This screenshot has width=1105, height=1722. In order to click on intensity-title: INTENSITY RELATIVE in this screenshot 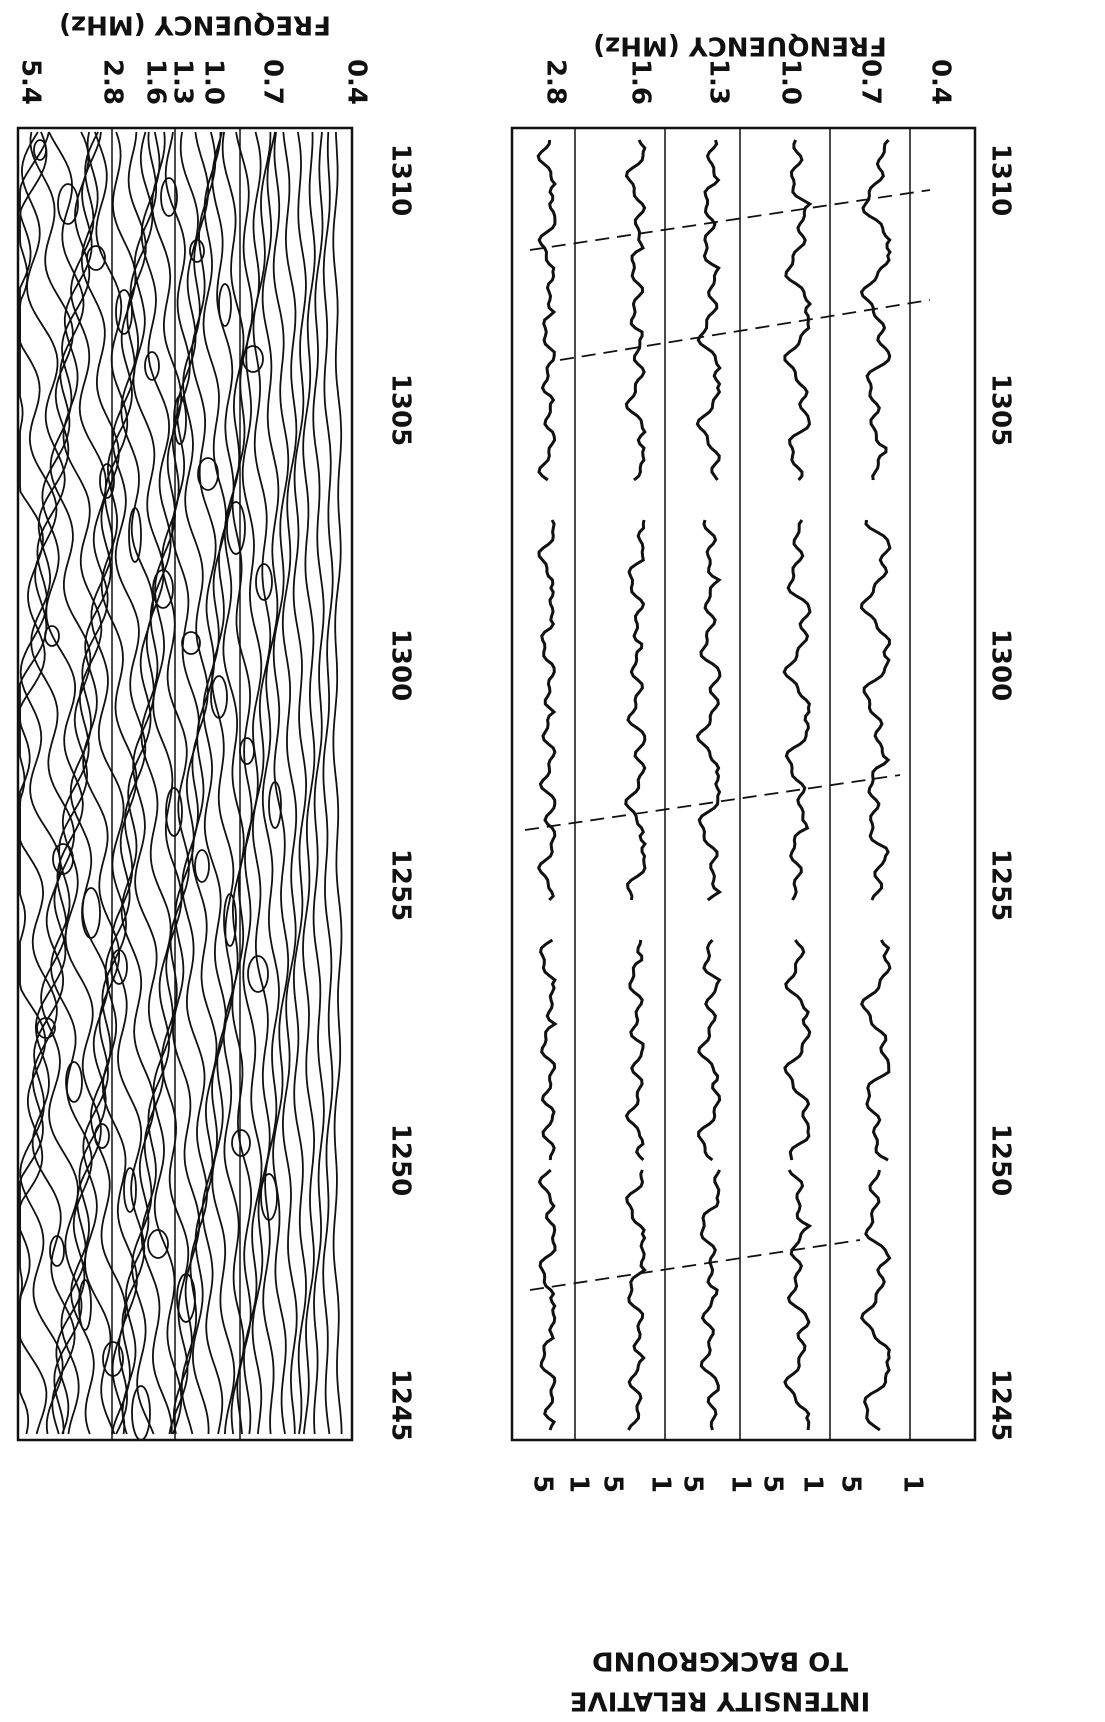, I will do `click(720, 1701)`.